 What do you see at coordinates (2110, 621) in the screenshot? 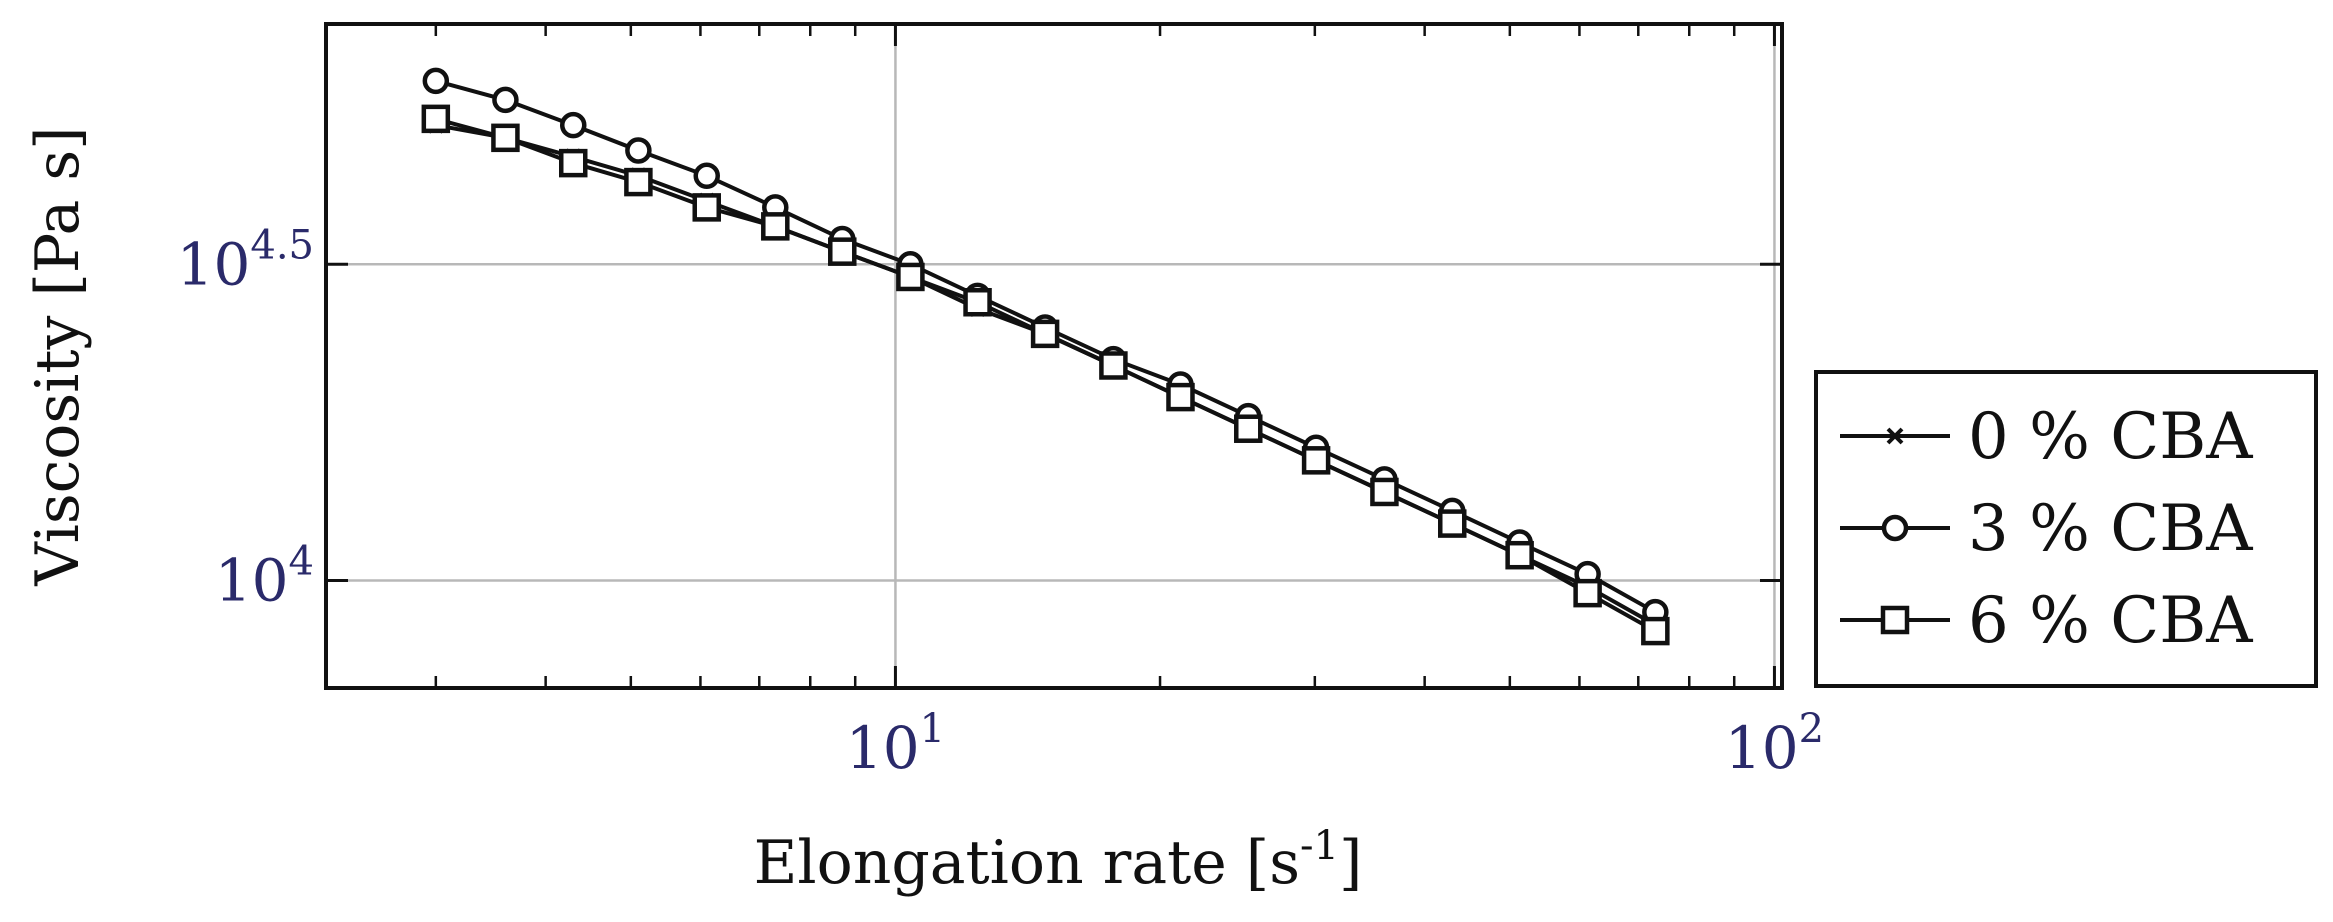
I see `legend-label-2: 6 % CBA` at bounding box center [2110, 621].